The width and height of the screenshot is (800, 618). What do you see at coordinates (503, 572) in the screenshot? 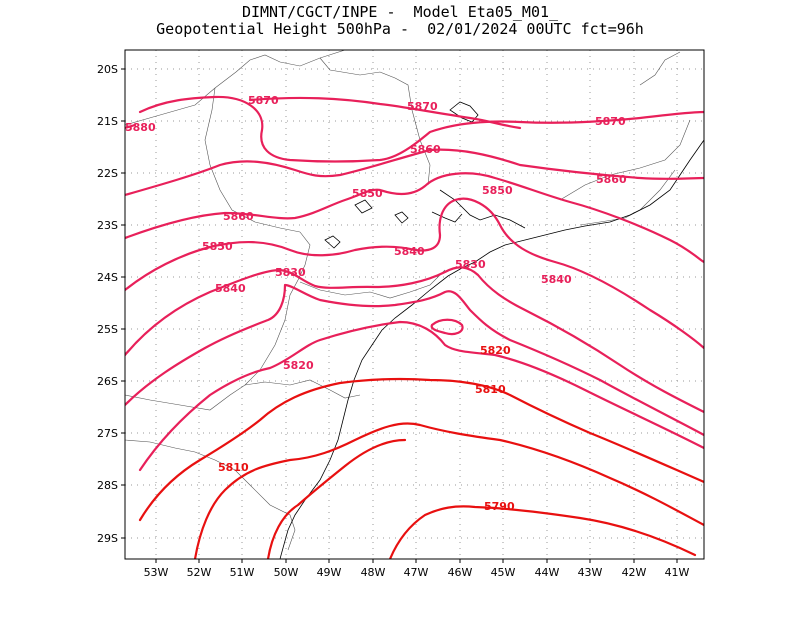
I see `lon-label: 45W` at bounding box center [503, 572].